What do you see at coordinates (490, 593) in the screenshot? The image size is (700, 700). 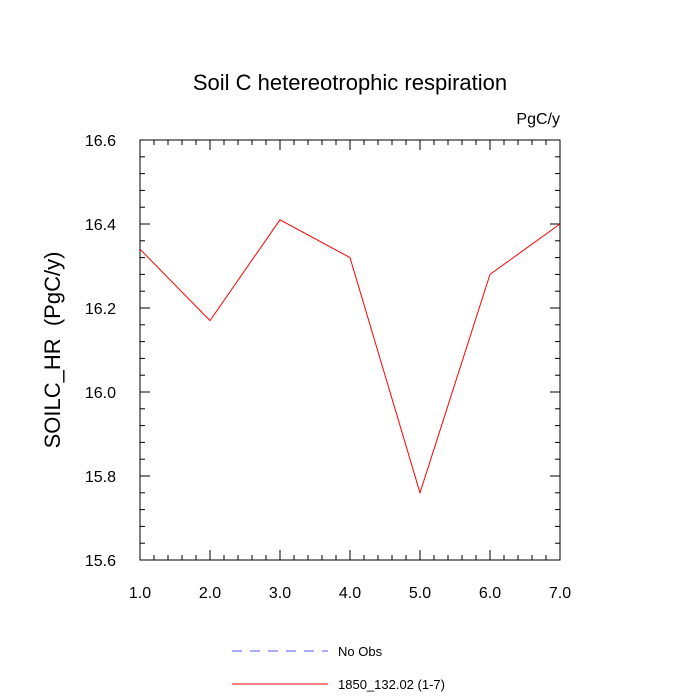 I see `x-tick-label: 6.0` at bounding box center [490, 593].